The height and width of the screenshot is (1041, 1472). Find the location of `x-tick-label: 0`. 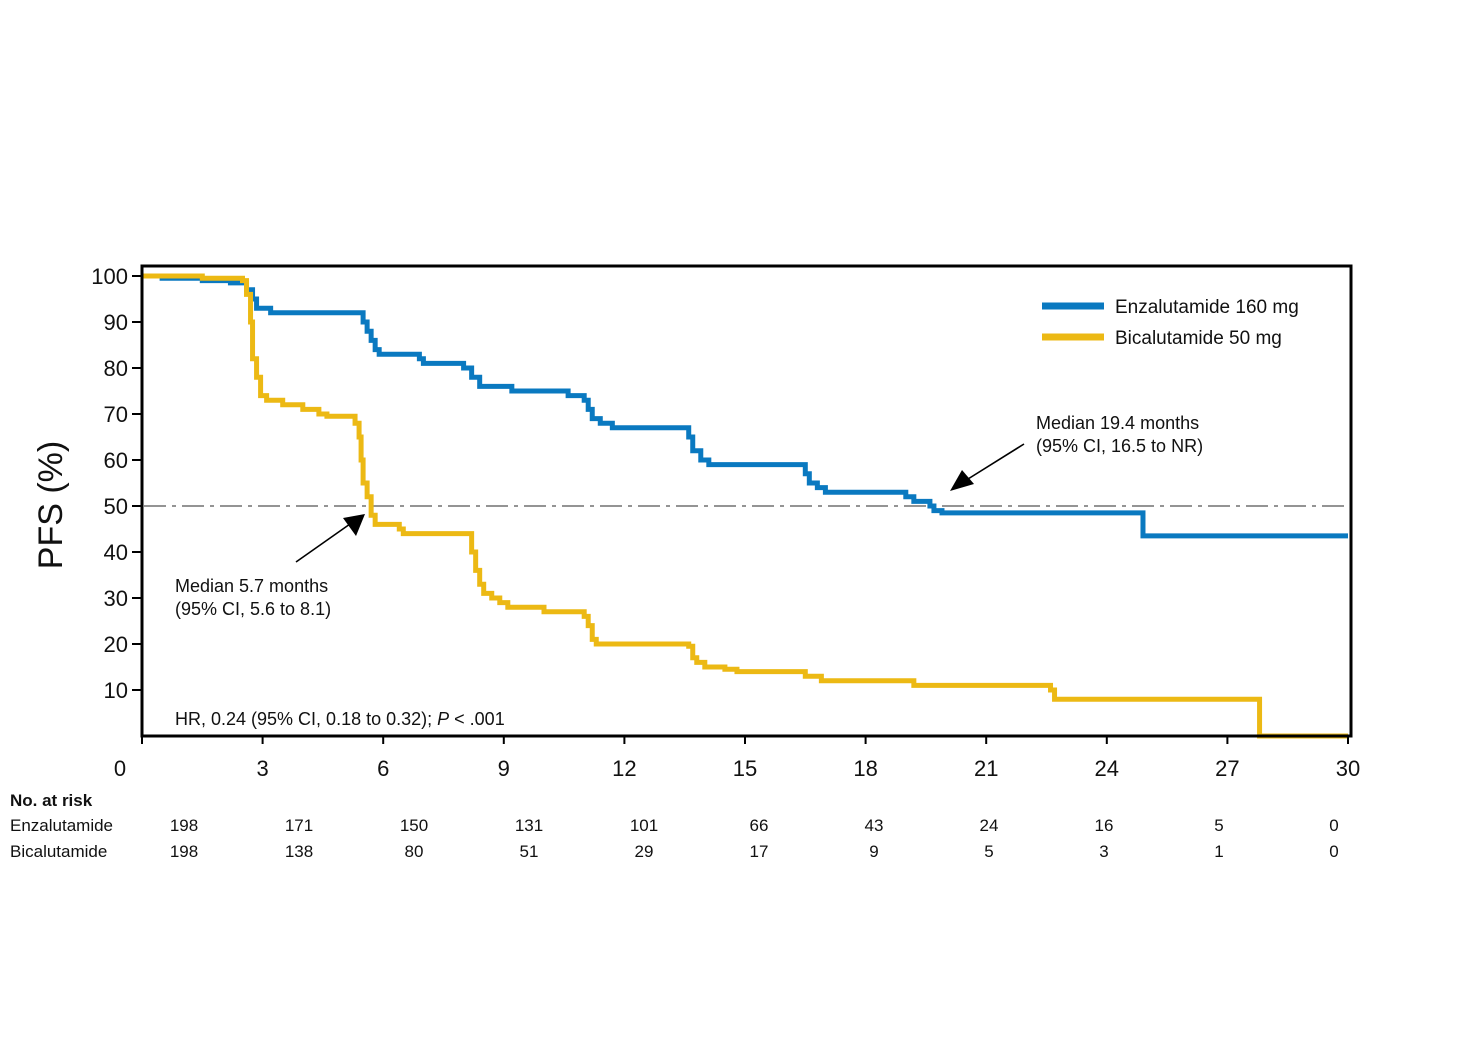

x-tick-label: 0 is located at coordinates (120, 768).